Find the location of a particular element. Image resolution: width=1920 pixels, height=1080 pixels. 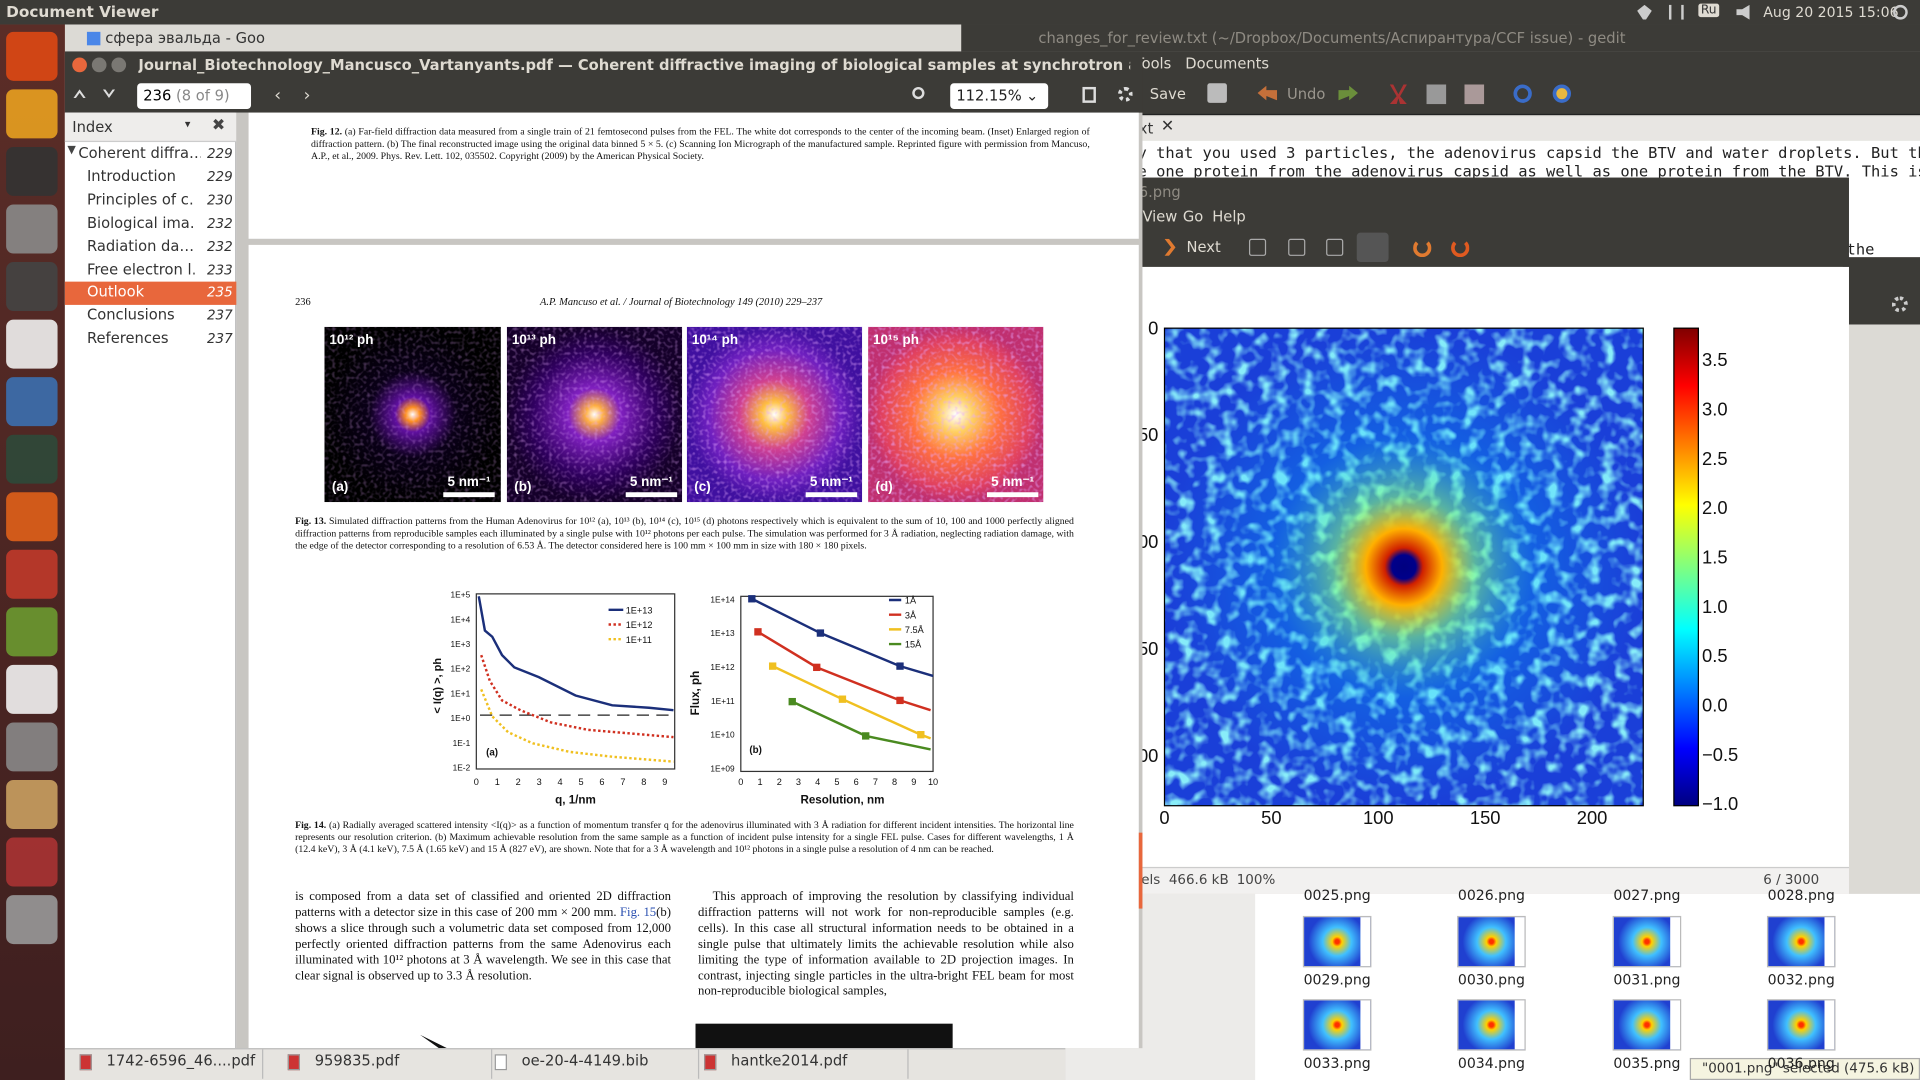

close-button is located at coordinates (79, 65).